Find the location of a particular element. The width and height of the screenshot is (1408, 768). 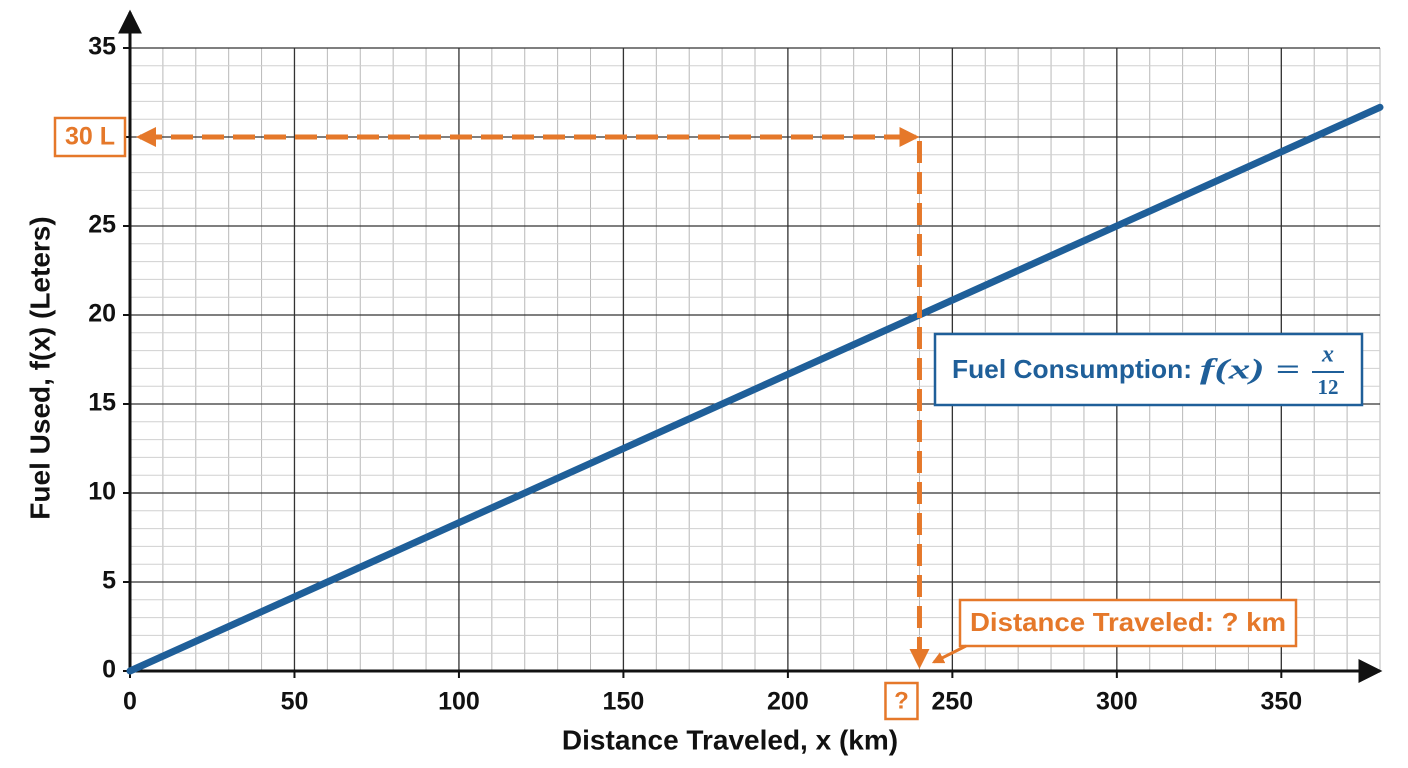

y-guide-label: 30 L is located at coordinates (90, 137).